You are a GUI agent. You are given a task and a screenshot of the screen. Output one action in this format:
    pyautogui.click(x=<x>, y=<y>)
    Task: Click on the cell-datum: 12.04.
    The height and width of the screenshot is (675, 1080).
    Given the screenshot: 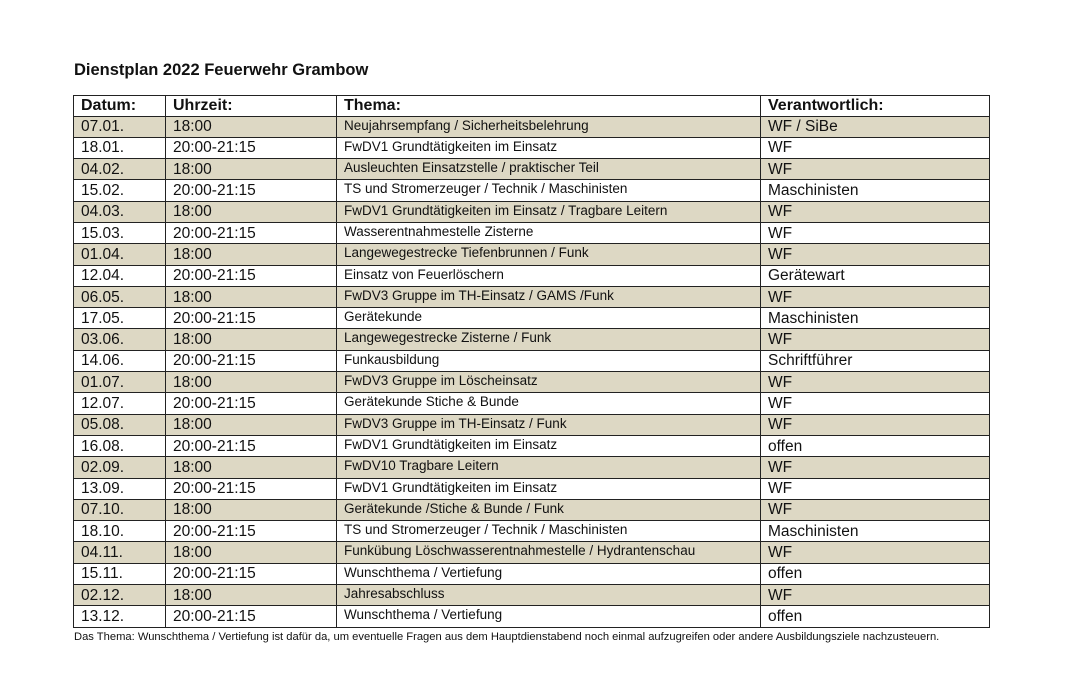 What is the action you would take?
    pyautogui.click(x=119, y=275)
    